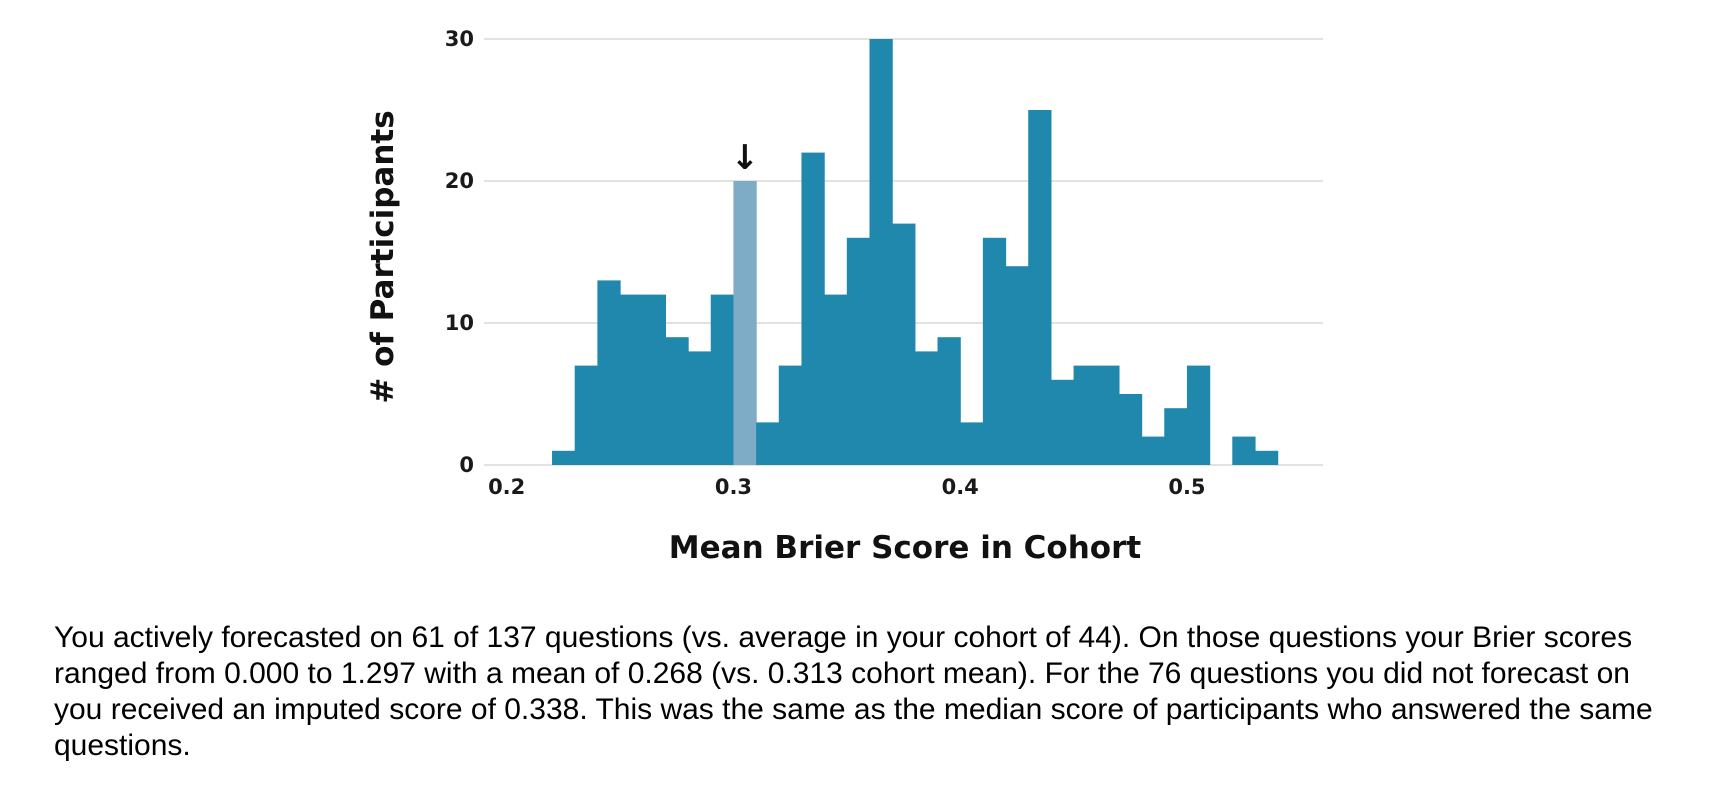 The height and width of the screenshot is (794, 1718). What do you see at coordinates (745, 158) in the screenshot?
I see `your-score-marker: ↓` at bounding box center [745, 158].